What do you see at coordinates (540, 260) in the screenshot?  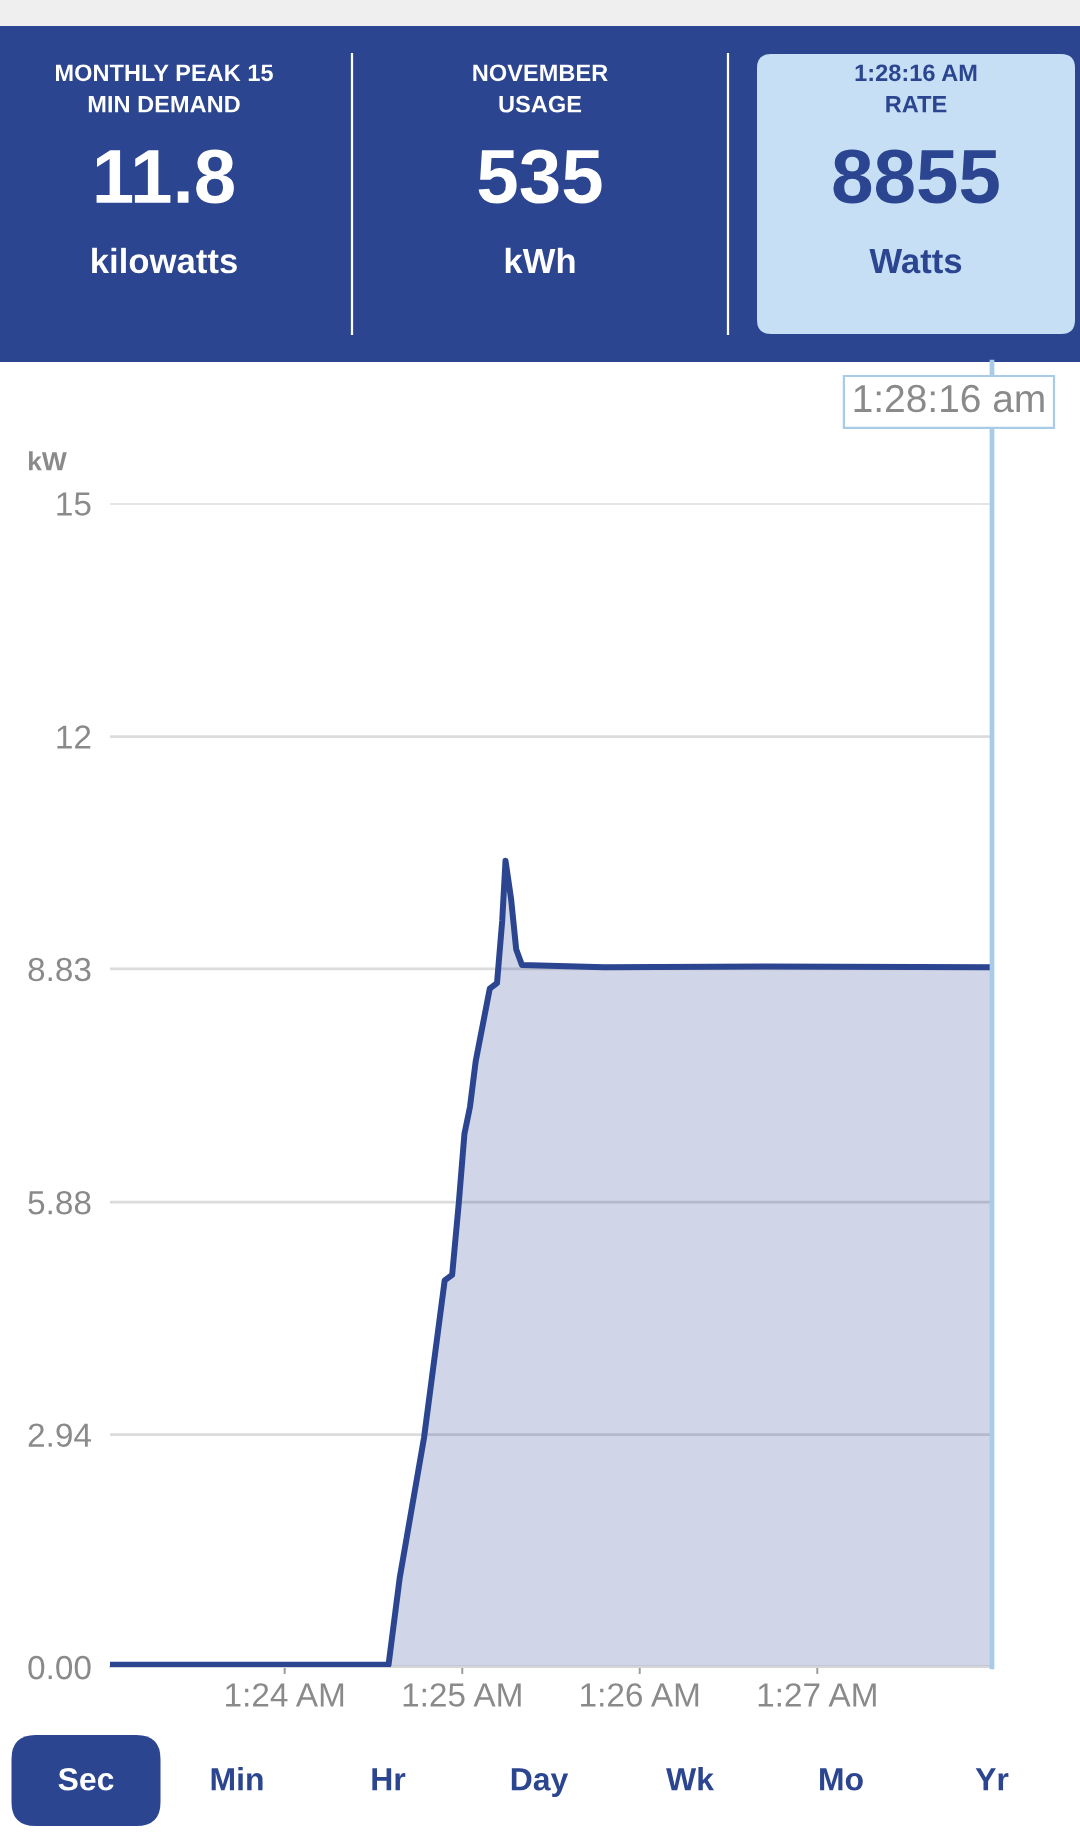 I see `text: kWh` at bounding box center [540, 260].